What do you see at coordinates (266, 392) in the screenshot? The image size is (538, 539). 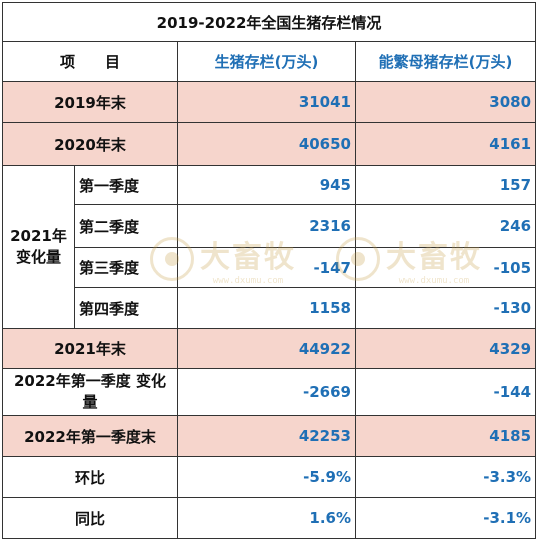 I see `hog-2022q1-change: -2669` at bounding box center [266, 392].